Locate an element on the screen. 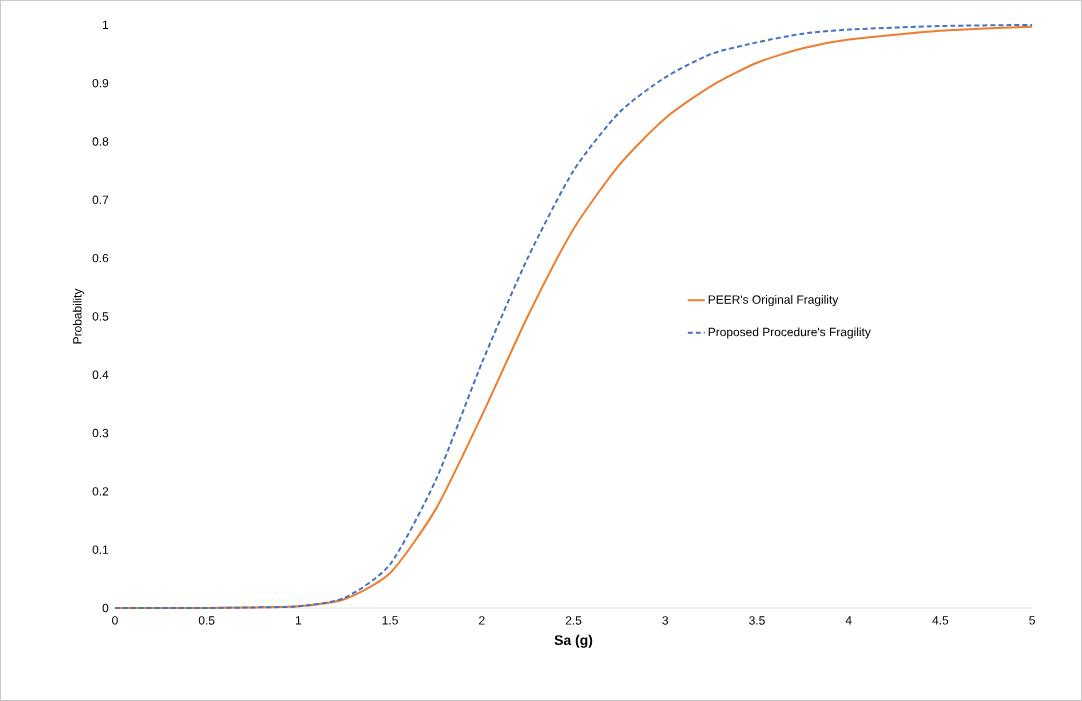  x-tick-label: 3.5 is located at coordinates (757, 620).